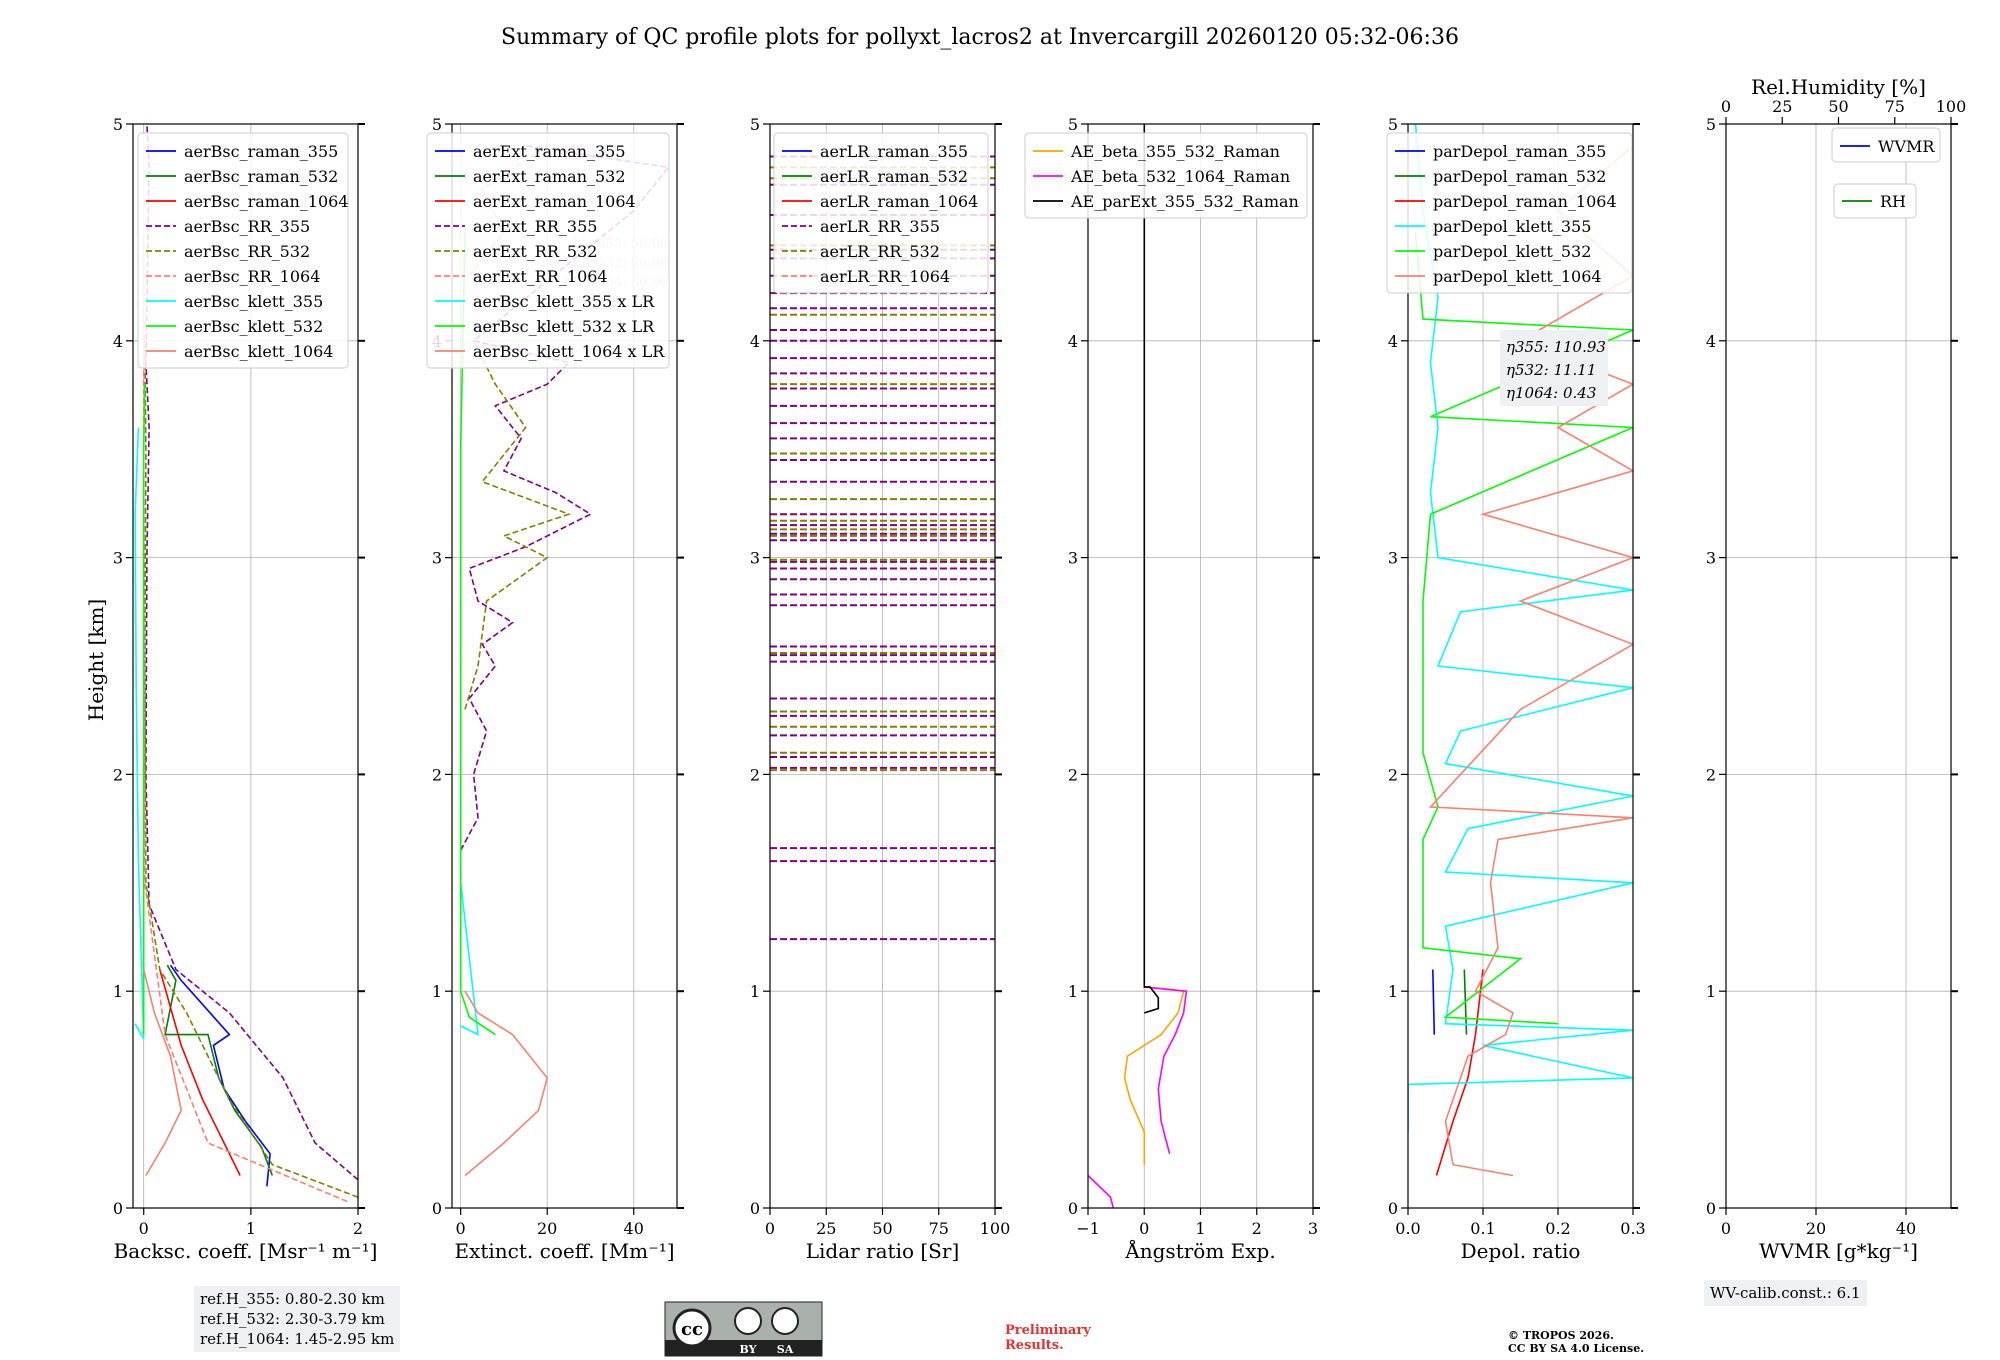 The width and height of the screenshot is (2000, 1360). What do you see at coordinates (1175, 151) in the screenshot?
I see `legend-entry: AE_beta_355_532_Raman` at bounding box center [1175, 151].